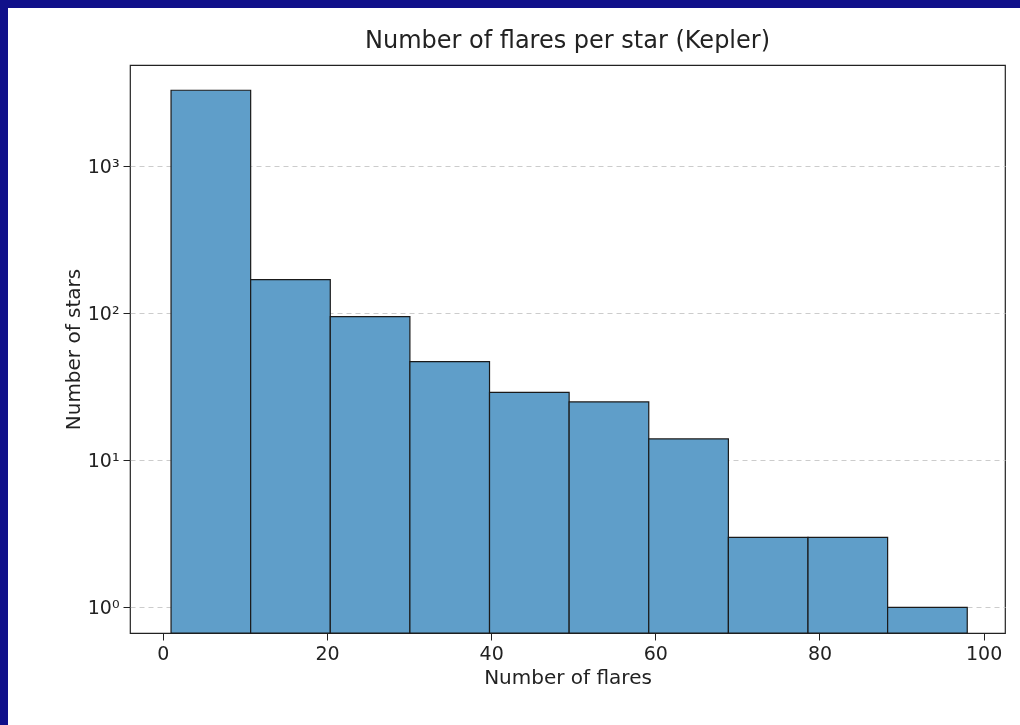  Describe the element at coordinates (103, 312) in the screenshot. I see `y-tick-label: 10²` at that location.